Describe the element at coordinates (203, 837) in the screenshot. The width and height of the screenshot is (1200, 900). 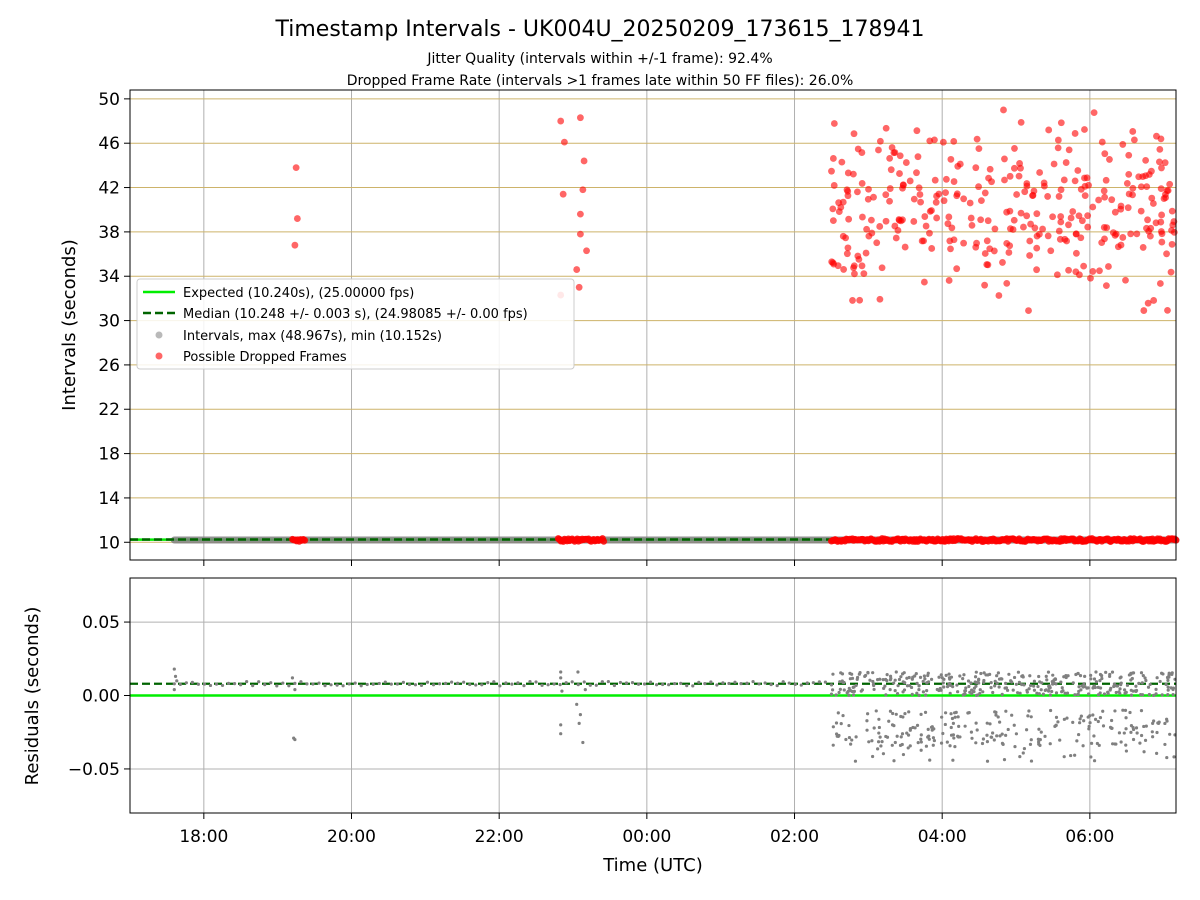
I see `time-xtick-label-0: 18:00` at that location.